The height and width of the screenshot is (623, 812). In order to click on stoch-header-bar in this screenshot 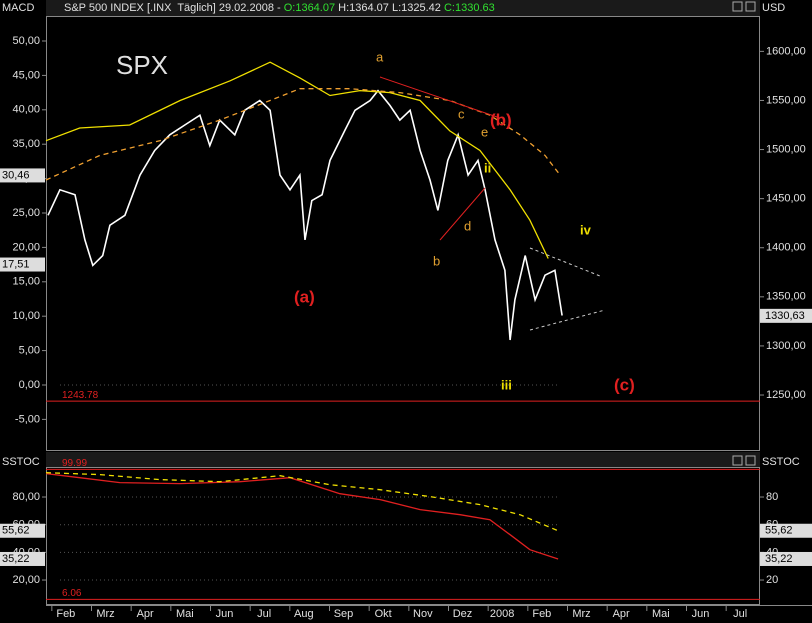, I will do `click(403, 459)`.